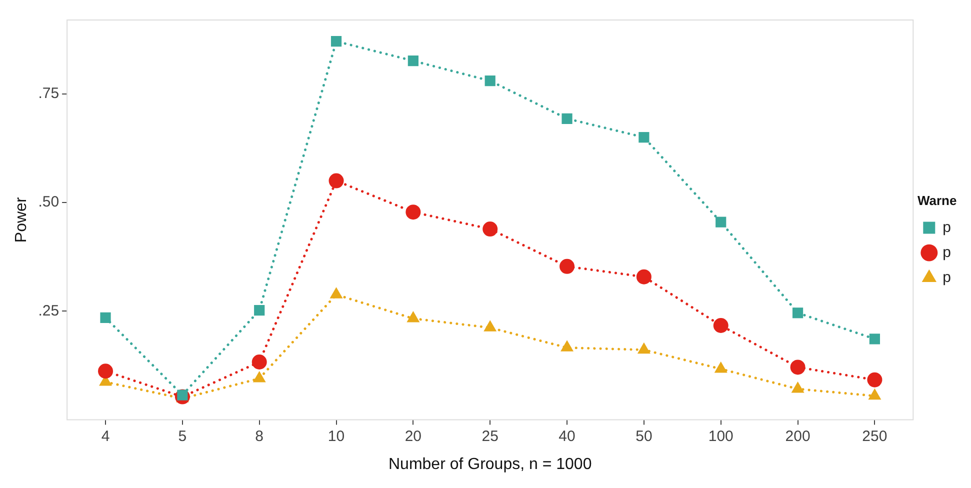  What do you see at coordinates (49, 93) in the screenshot?
I see `y-tick-label: .75` at bounding box center [49, 93].